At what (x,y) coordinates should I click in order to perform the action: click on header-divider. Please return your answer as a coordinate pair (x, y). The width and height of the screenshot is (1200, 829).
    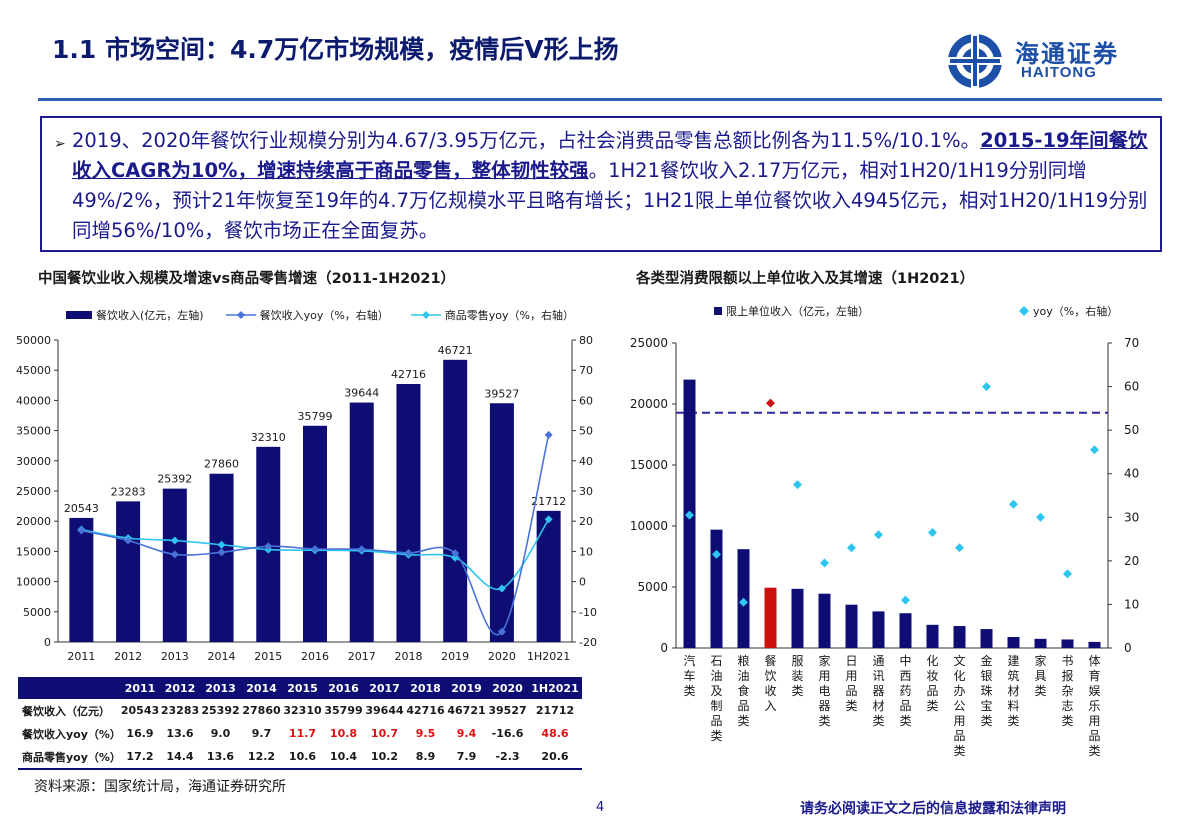
    Looking at the image, I should click on (600, 99).